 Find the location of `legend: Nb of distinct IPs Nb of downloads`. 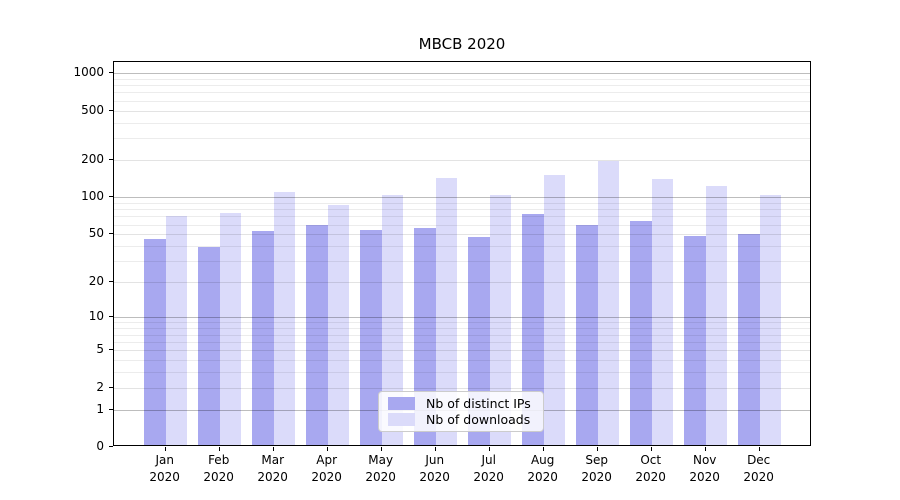

legend: Nb of distinct IPs Nb of downloads is located at coordinates (461, 411).